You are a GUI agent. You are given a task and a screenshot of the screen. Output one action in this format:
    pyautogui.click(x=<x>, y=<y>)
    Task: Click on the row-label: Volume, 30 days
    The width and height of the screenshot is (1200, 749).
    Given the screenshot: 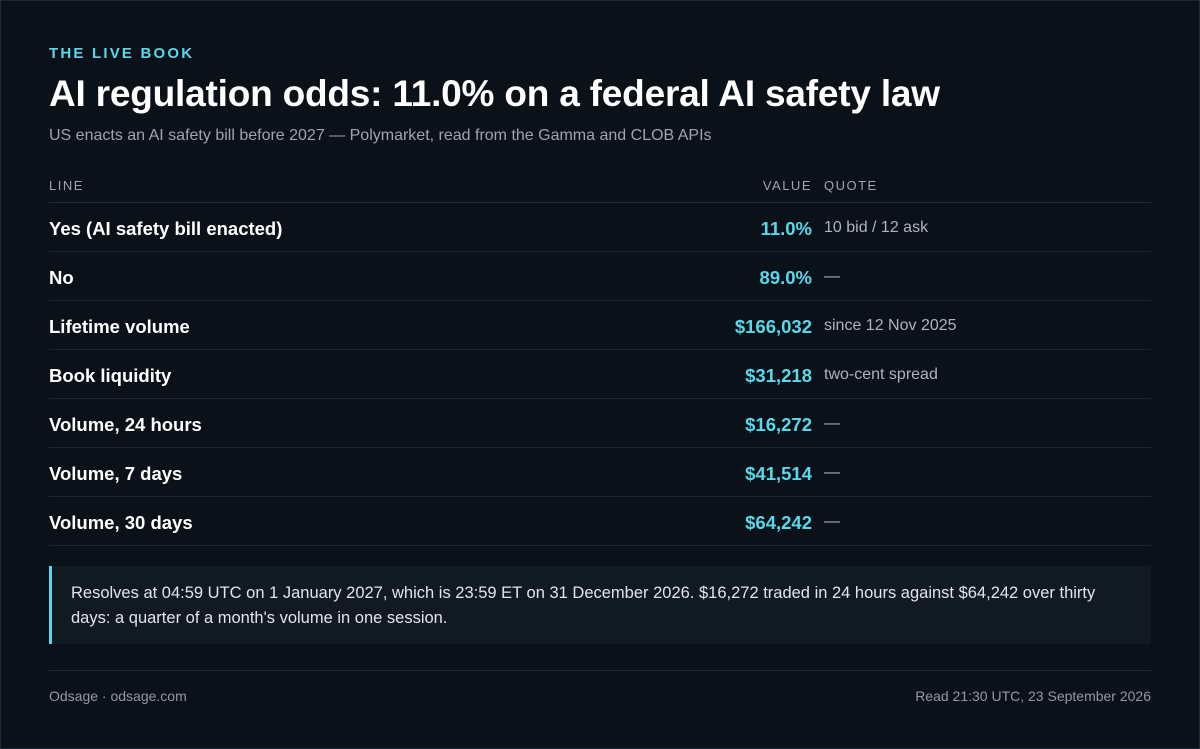 What is the action you would take?
    pyautogui.click(x=121, y=522)
    